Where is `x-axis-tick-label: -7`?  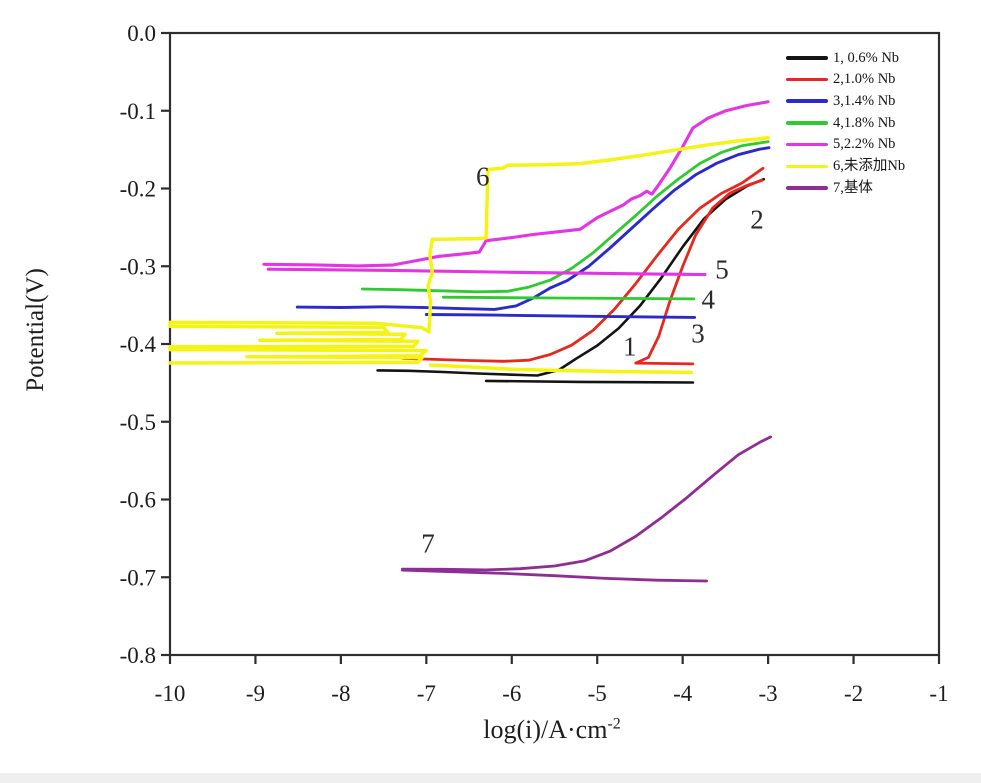
x-axis-tick-label: -7 is located at coordinates (426, 693).